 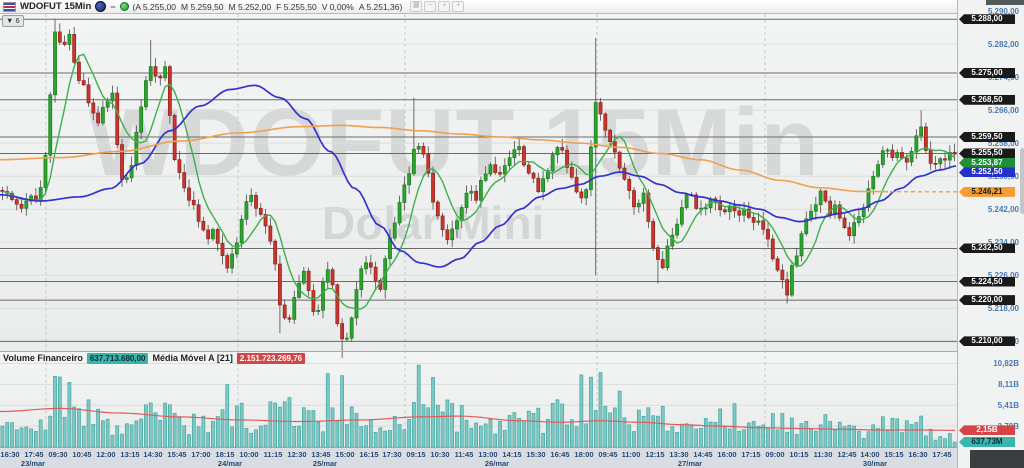 I want to click on time-tick-label: 11:30, so click(x=823, y=454).